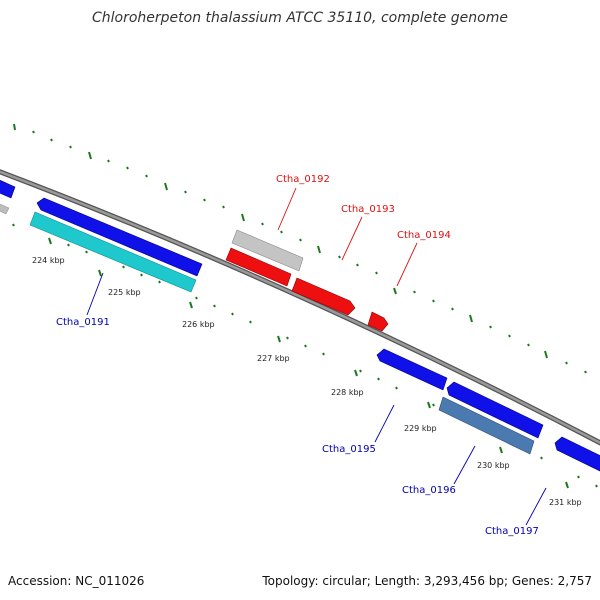 This screenshot has width=600, height=600. Describe the element at coordinates (76, 581) in the screenshot. I see `accession-text: Accession: NC_011026` at that location.